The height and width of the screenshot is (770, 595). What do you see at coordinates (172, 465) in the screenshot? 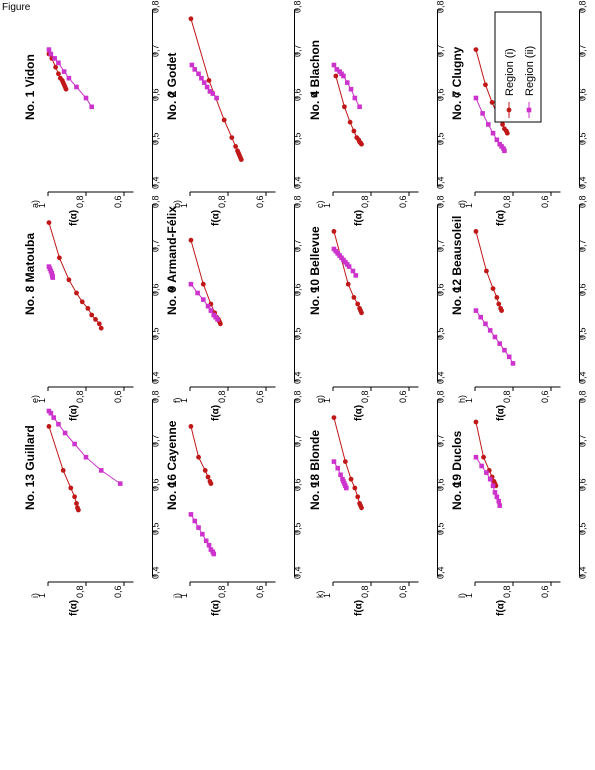
I see `panel-title: No. 16 Cayenne` at bounding box center [172, 465].